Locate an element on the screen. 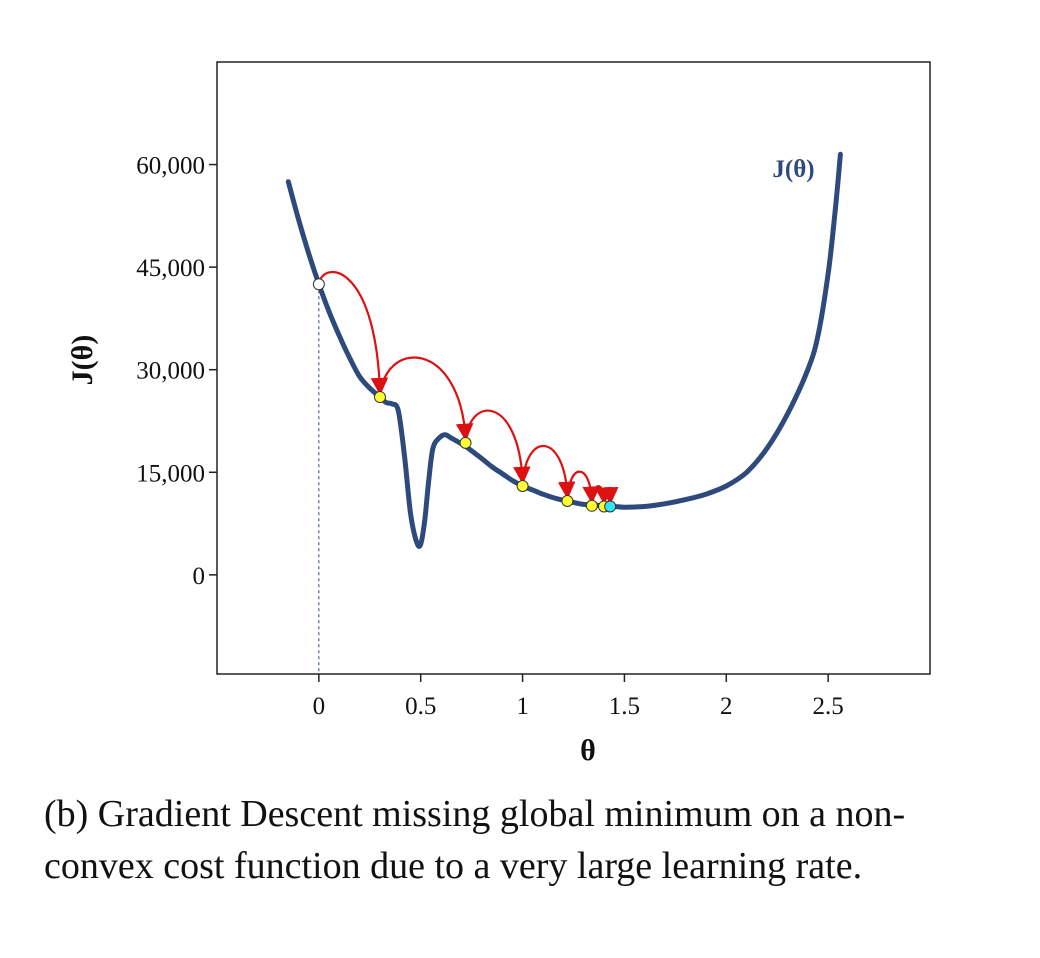 This screenshot has height=958, width=1040. end-point is located at coordinates (610, 506).